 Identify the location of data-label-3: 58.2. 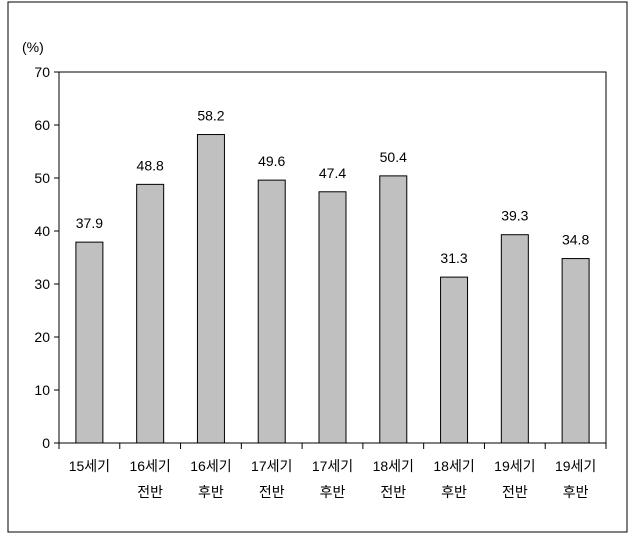
(210, 116).